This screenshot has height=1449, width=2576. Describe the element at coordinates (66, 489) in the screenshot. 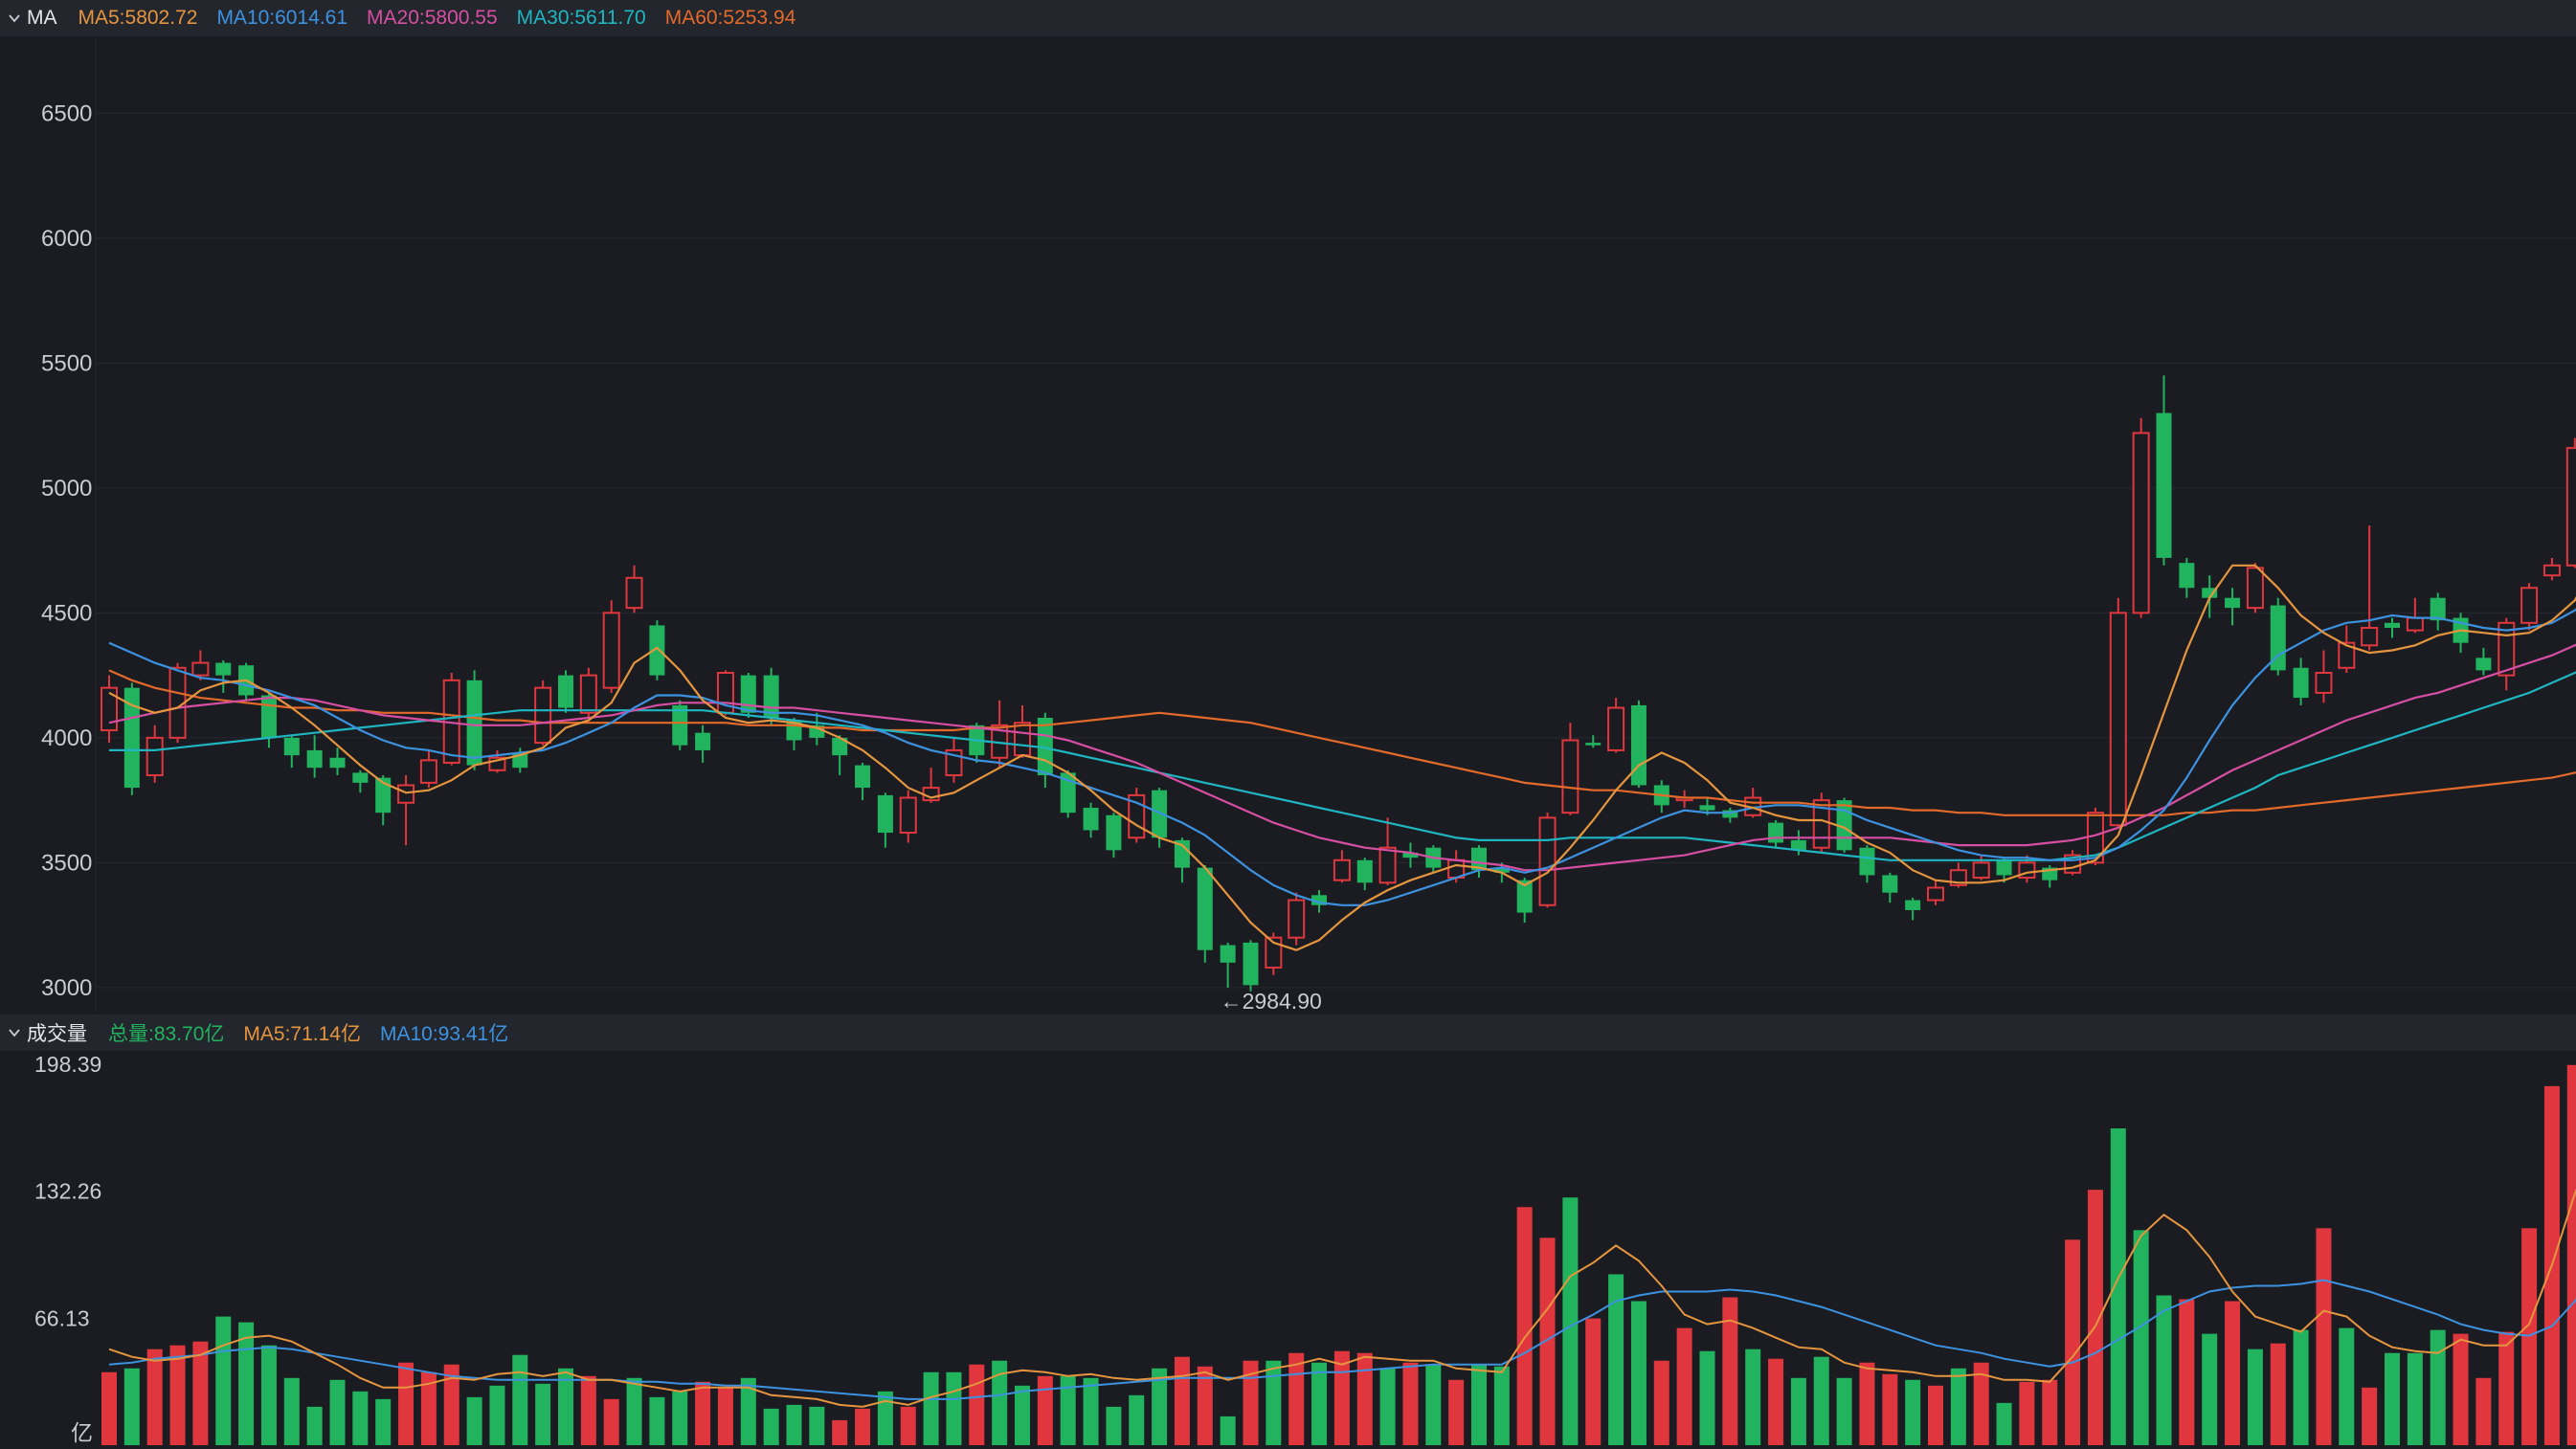

I see `price-tick-label: 5000` at that location.